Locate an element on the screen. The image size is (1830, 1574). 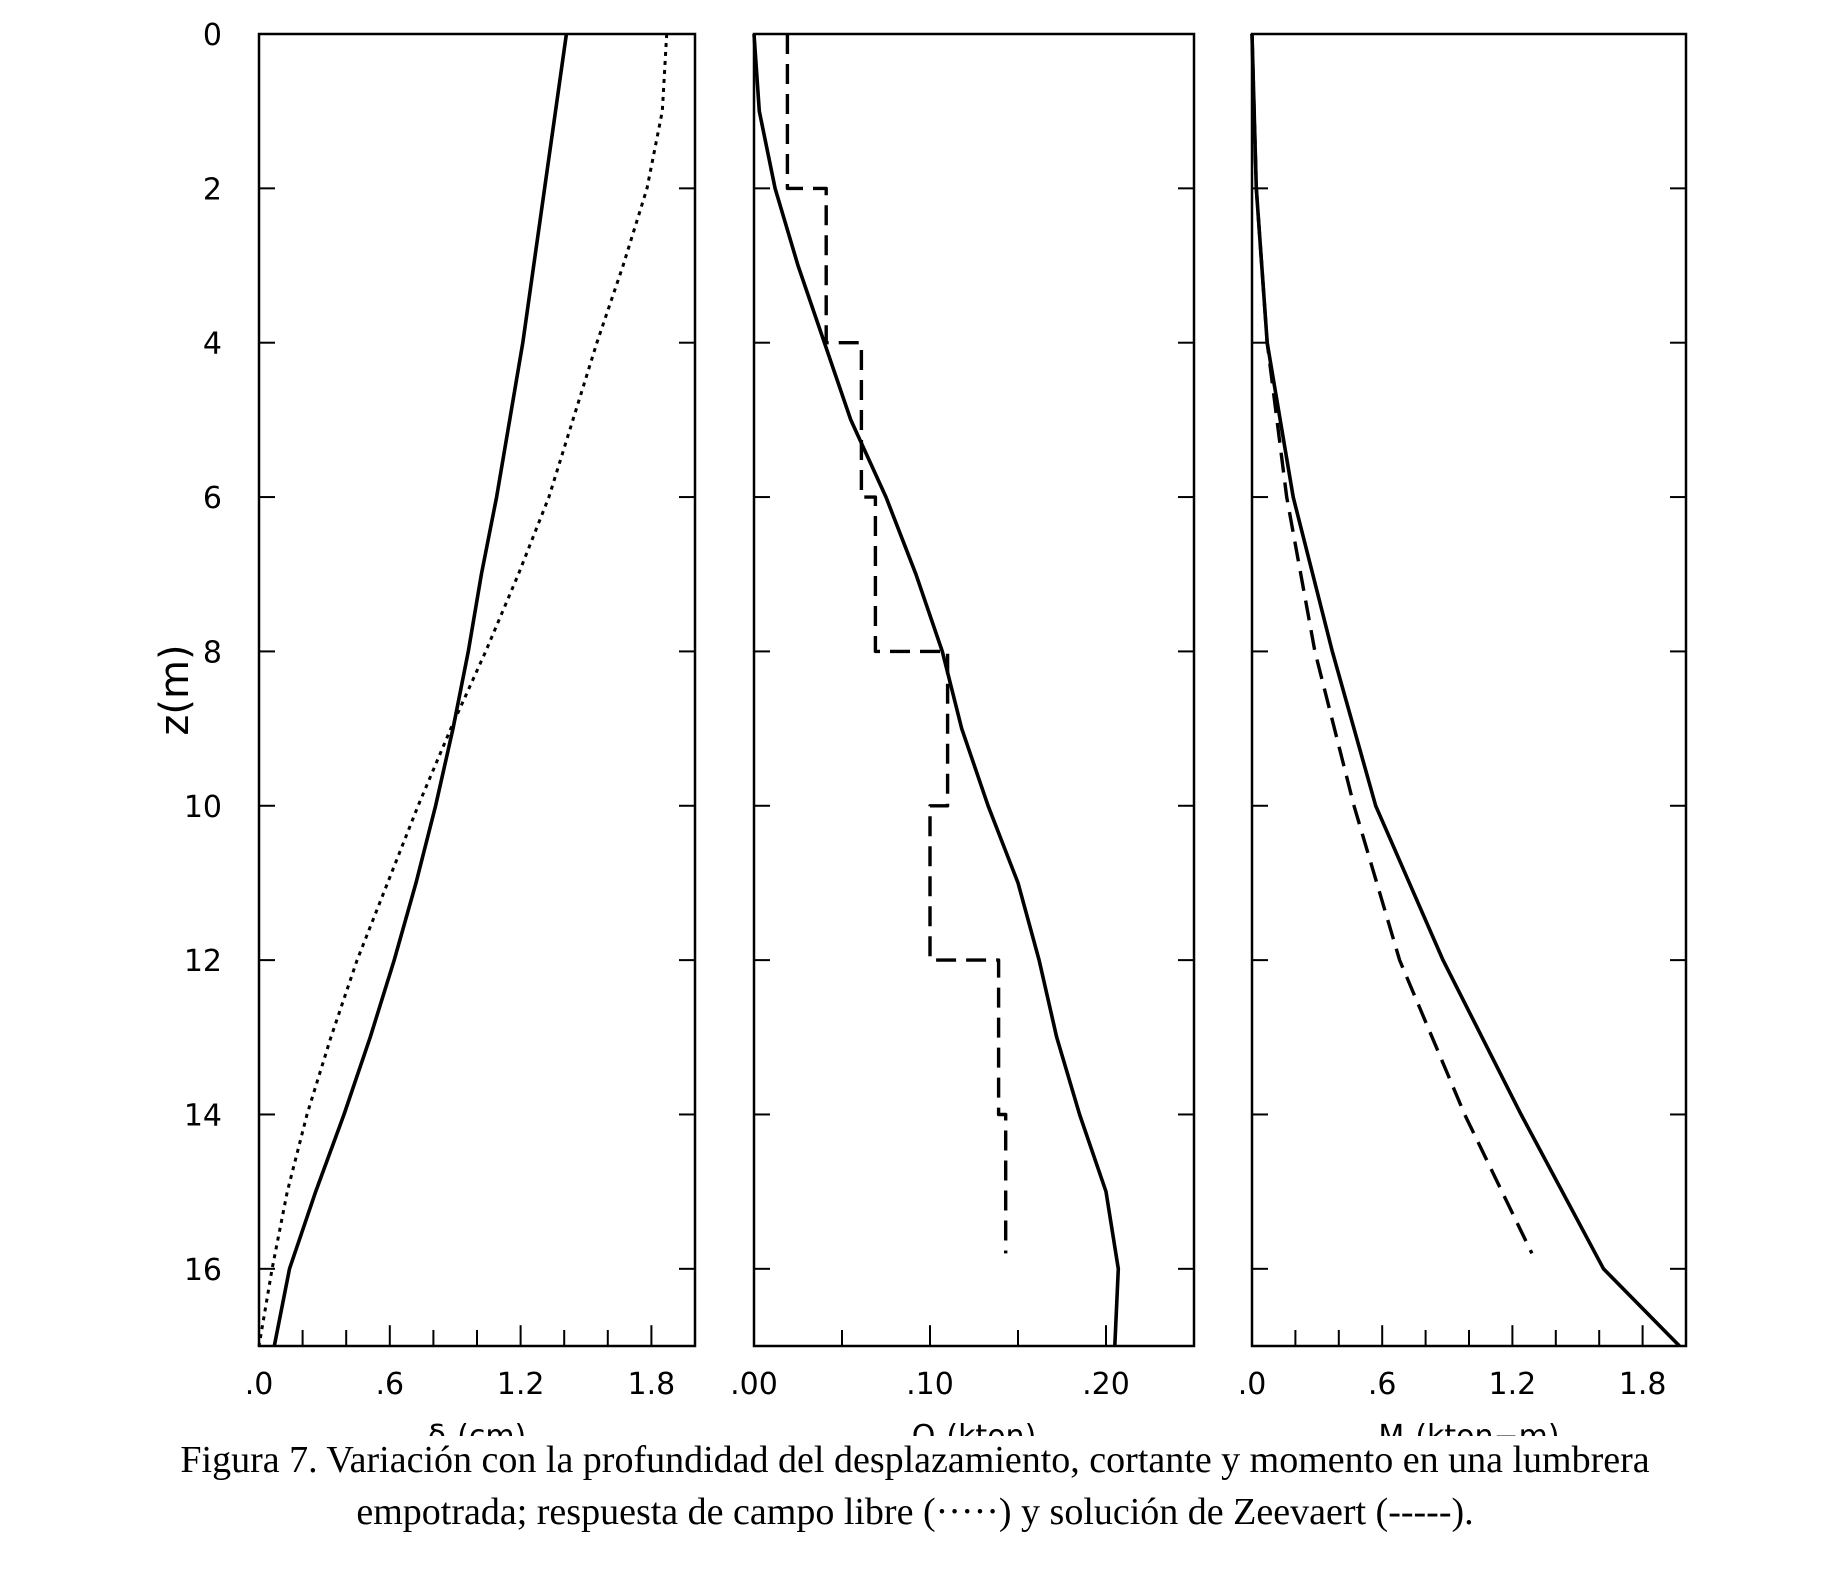
panel-shear-xtick-label: .20 is located at coordinates (1106, 1384).